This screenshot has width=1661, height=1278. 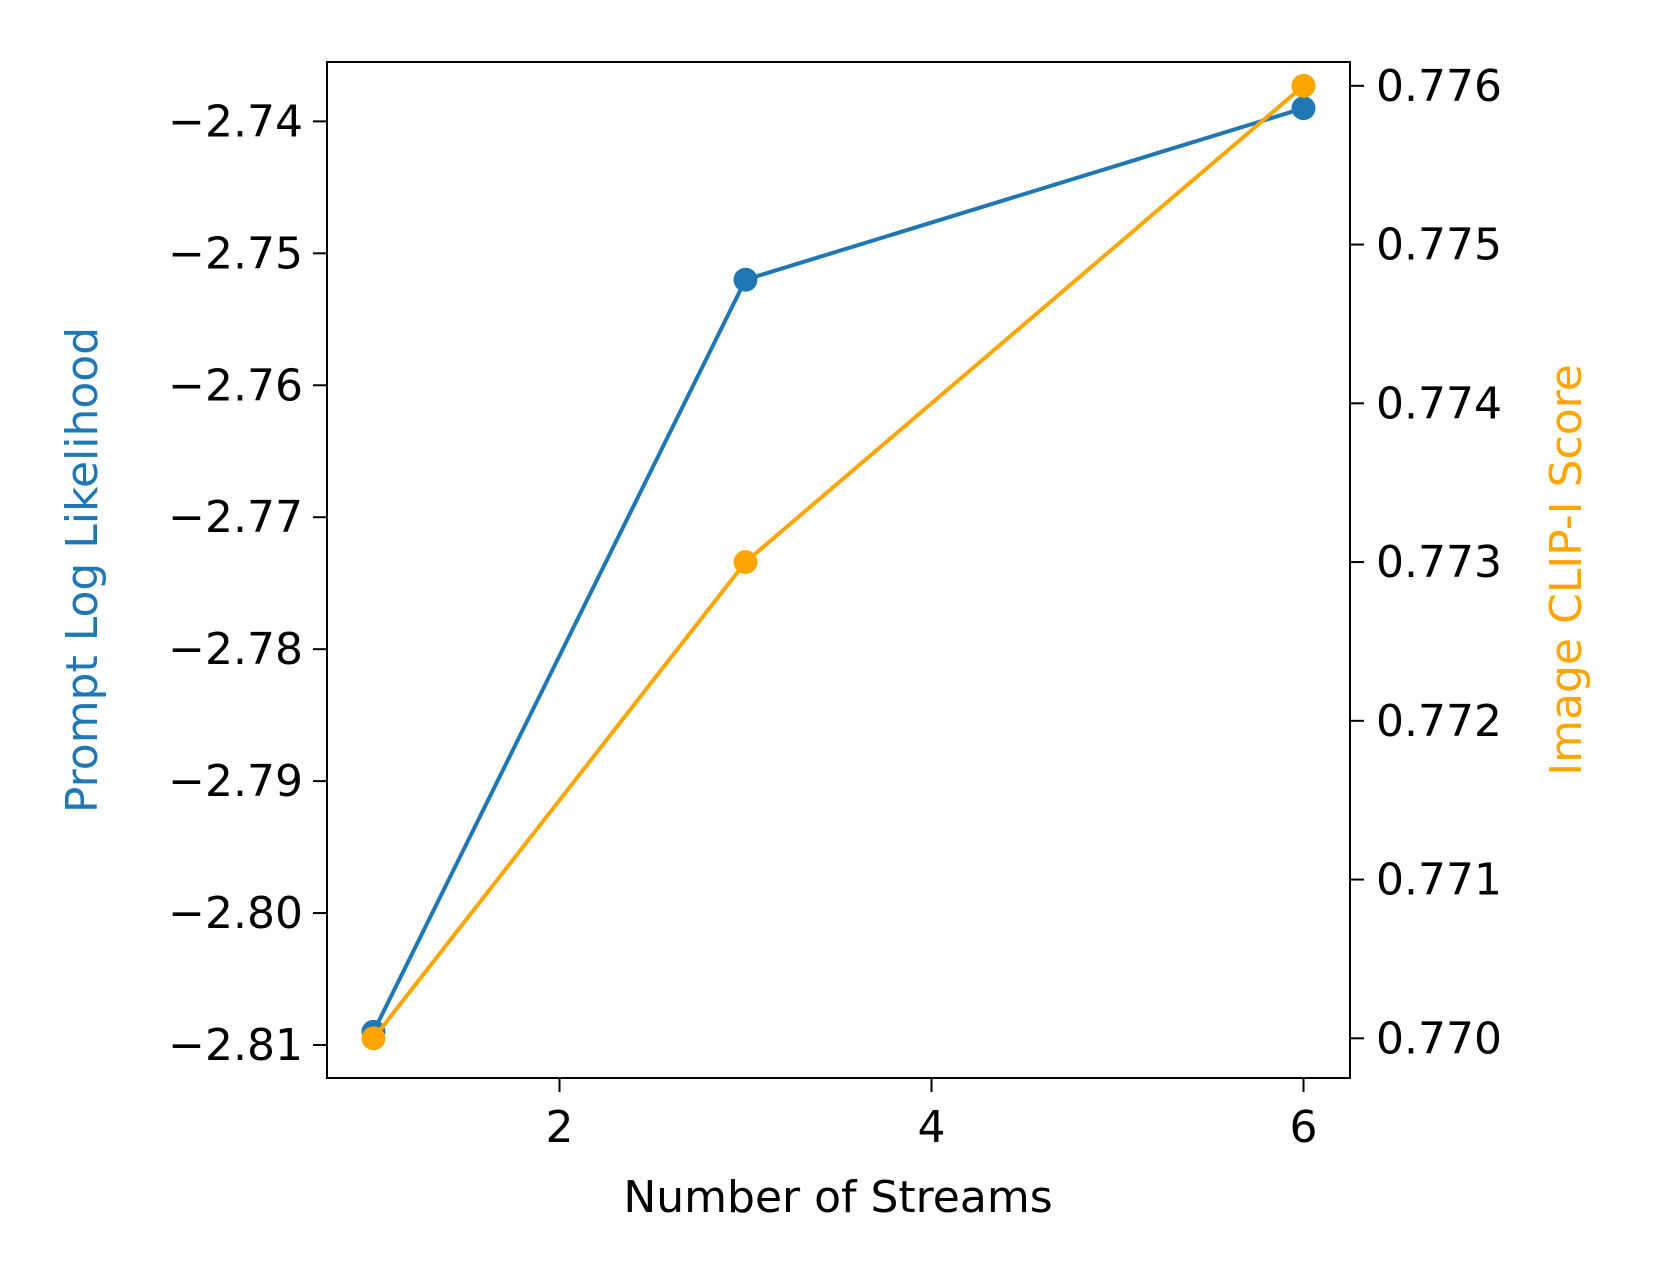 I want to click on right-tick-label: 0.774, so click(x=1439, y=403).